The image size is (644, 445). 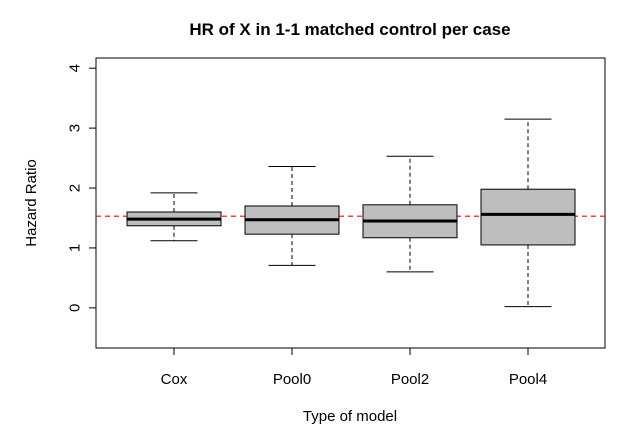 I want to click on x-tick-label-pool0: Pool0, so click(x=292, y=379).